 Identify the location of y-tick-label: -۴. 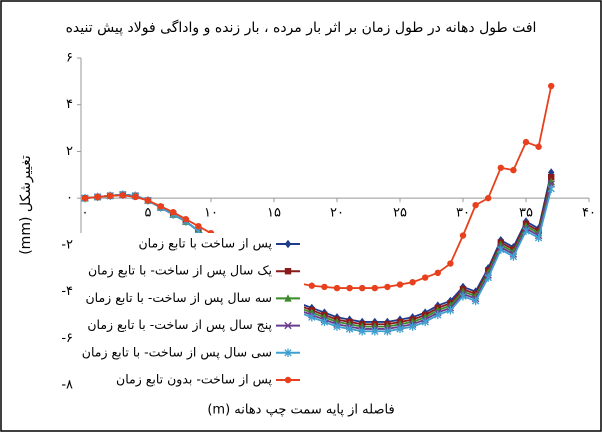
(67, 291).